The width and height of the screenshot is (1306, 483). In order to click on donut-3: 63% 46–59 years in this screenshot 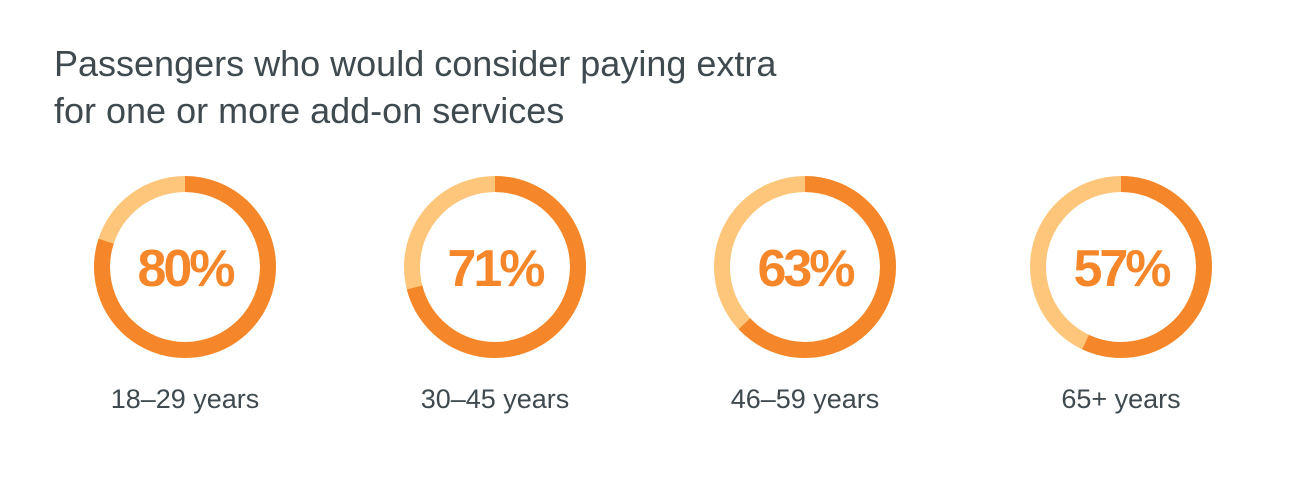, I will do `click(805, 295)`.